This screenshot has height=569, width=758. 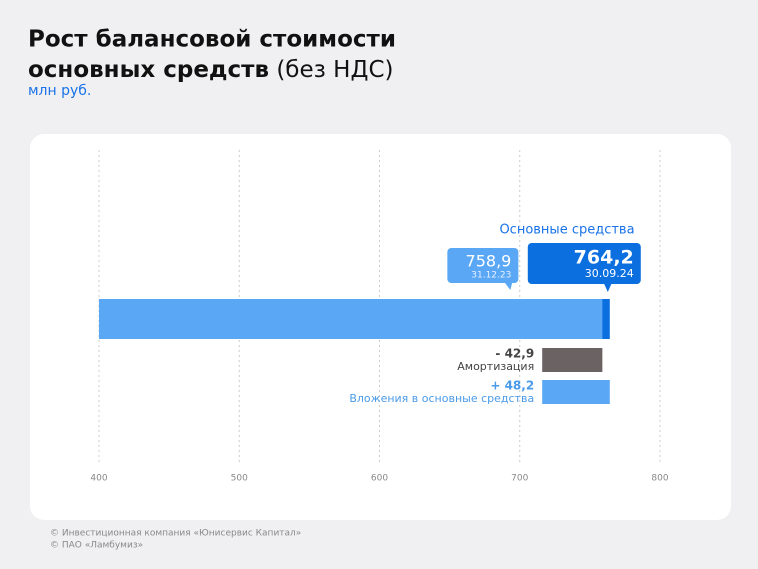 What do you see at coordinates (379, 479) in the screenshot?
I see `x-tick-label: 600` at bounding box center [379, 479].